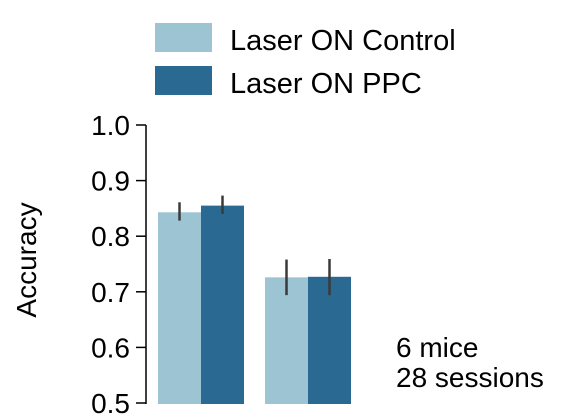 This screenshot has width=582, height=416. What do you see at coordinates (343, 41) in the screenshot?
I see `legend-label-laser-on-control: Laser ON Control` at bounding box center [343, 41].